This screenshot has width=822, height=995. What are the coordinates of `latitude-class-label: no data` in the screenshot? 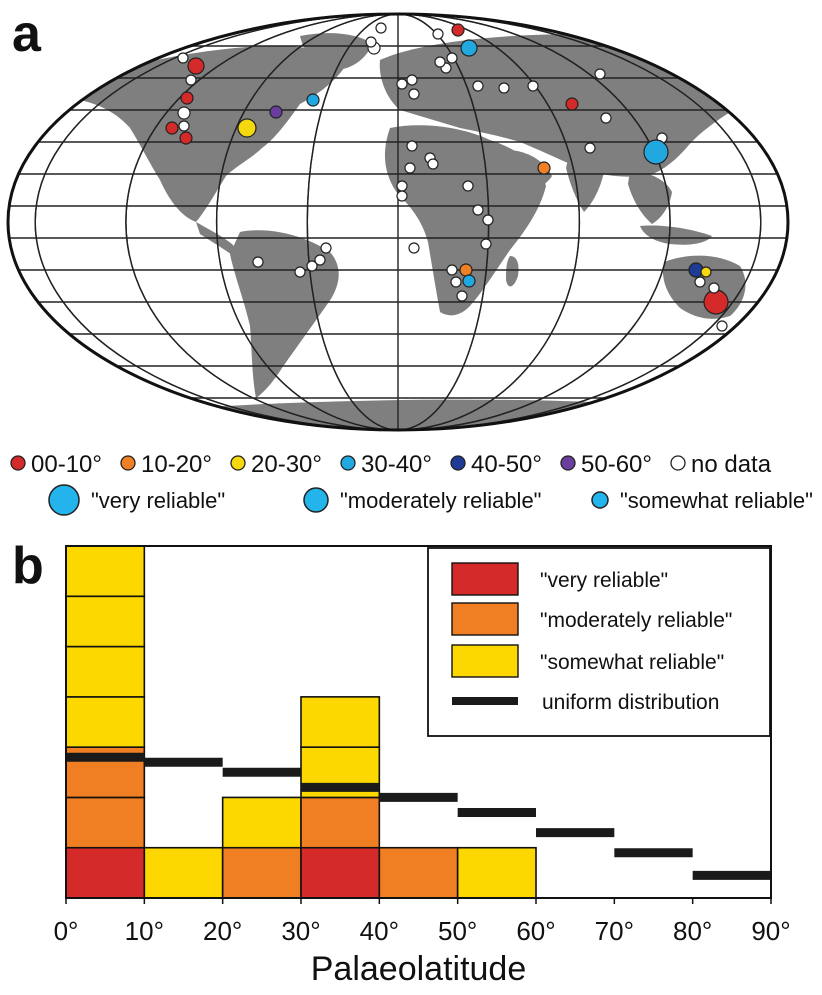 It's located at (731, 464).